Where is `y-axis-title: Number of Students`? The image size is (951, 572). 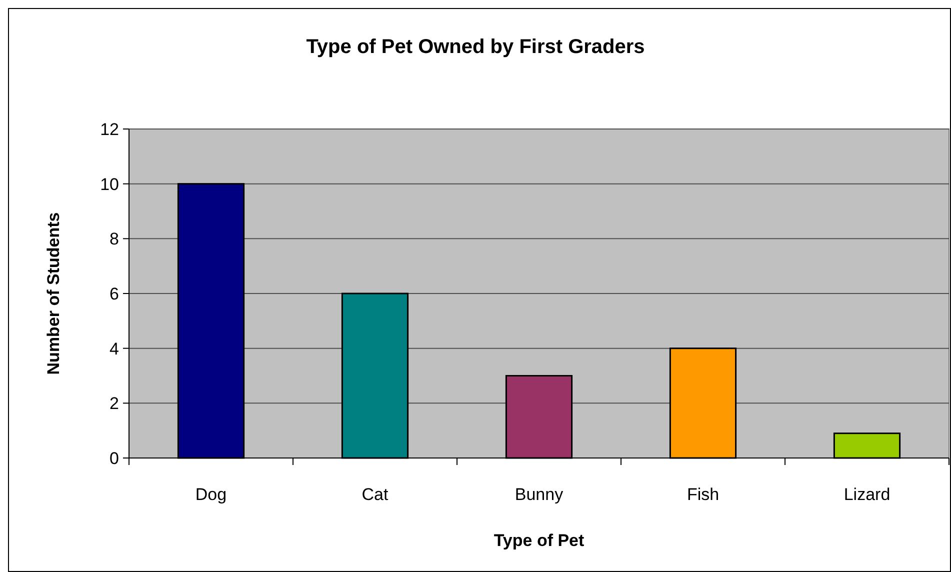 y-axis-title: Number of Students is located at coordinates (53, 293).